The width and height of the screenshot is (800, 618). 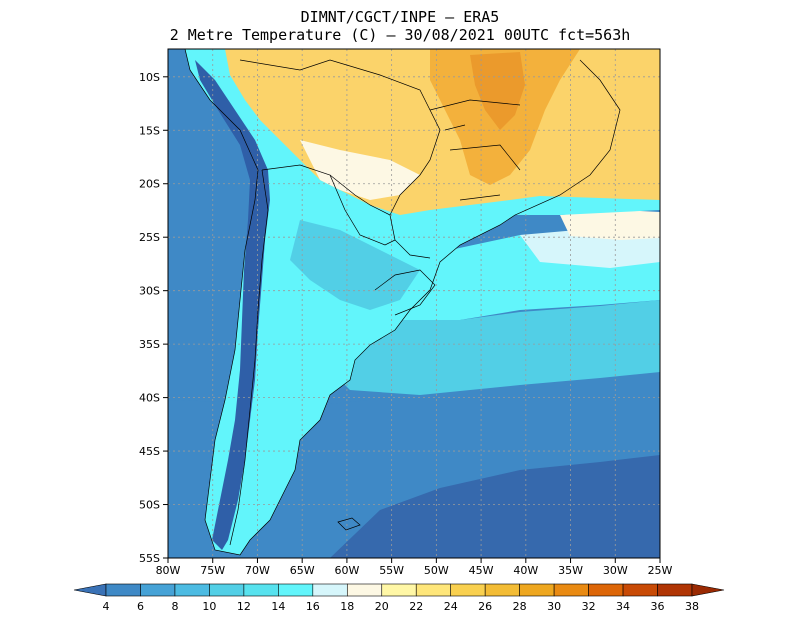 What do you see at coordinates (362, 210) in the screenshot?
I see `paraguay-border` at bounding box center [362, 210].